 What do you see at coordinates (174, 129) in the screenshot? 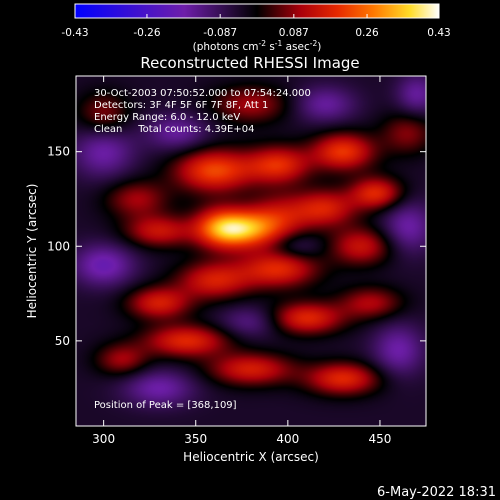
I see `annotation-clean: Clean Total counts: 4.39E+04` at bounding box center [174, 129].